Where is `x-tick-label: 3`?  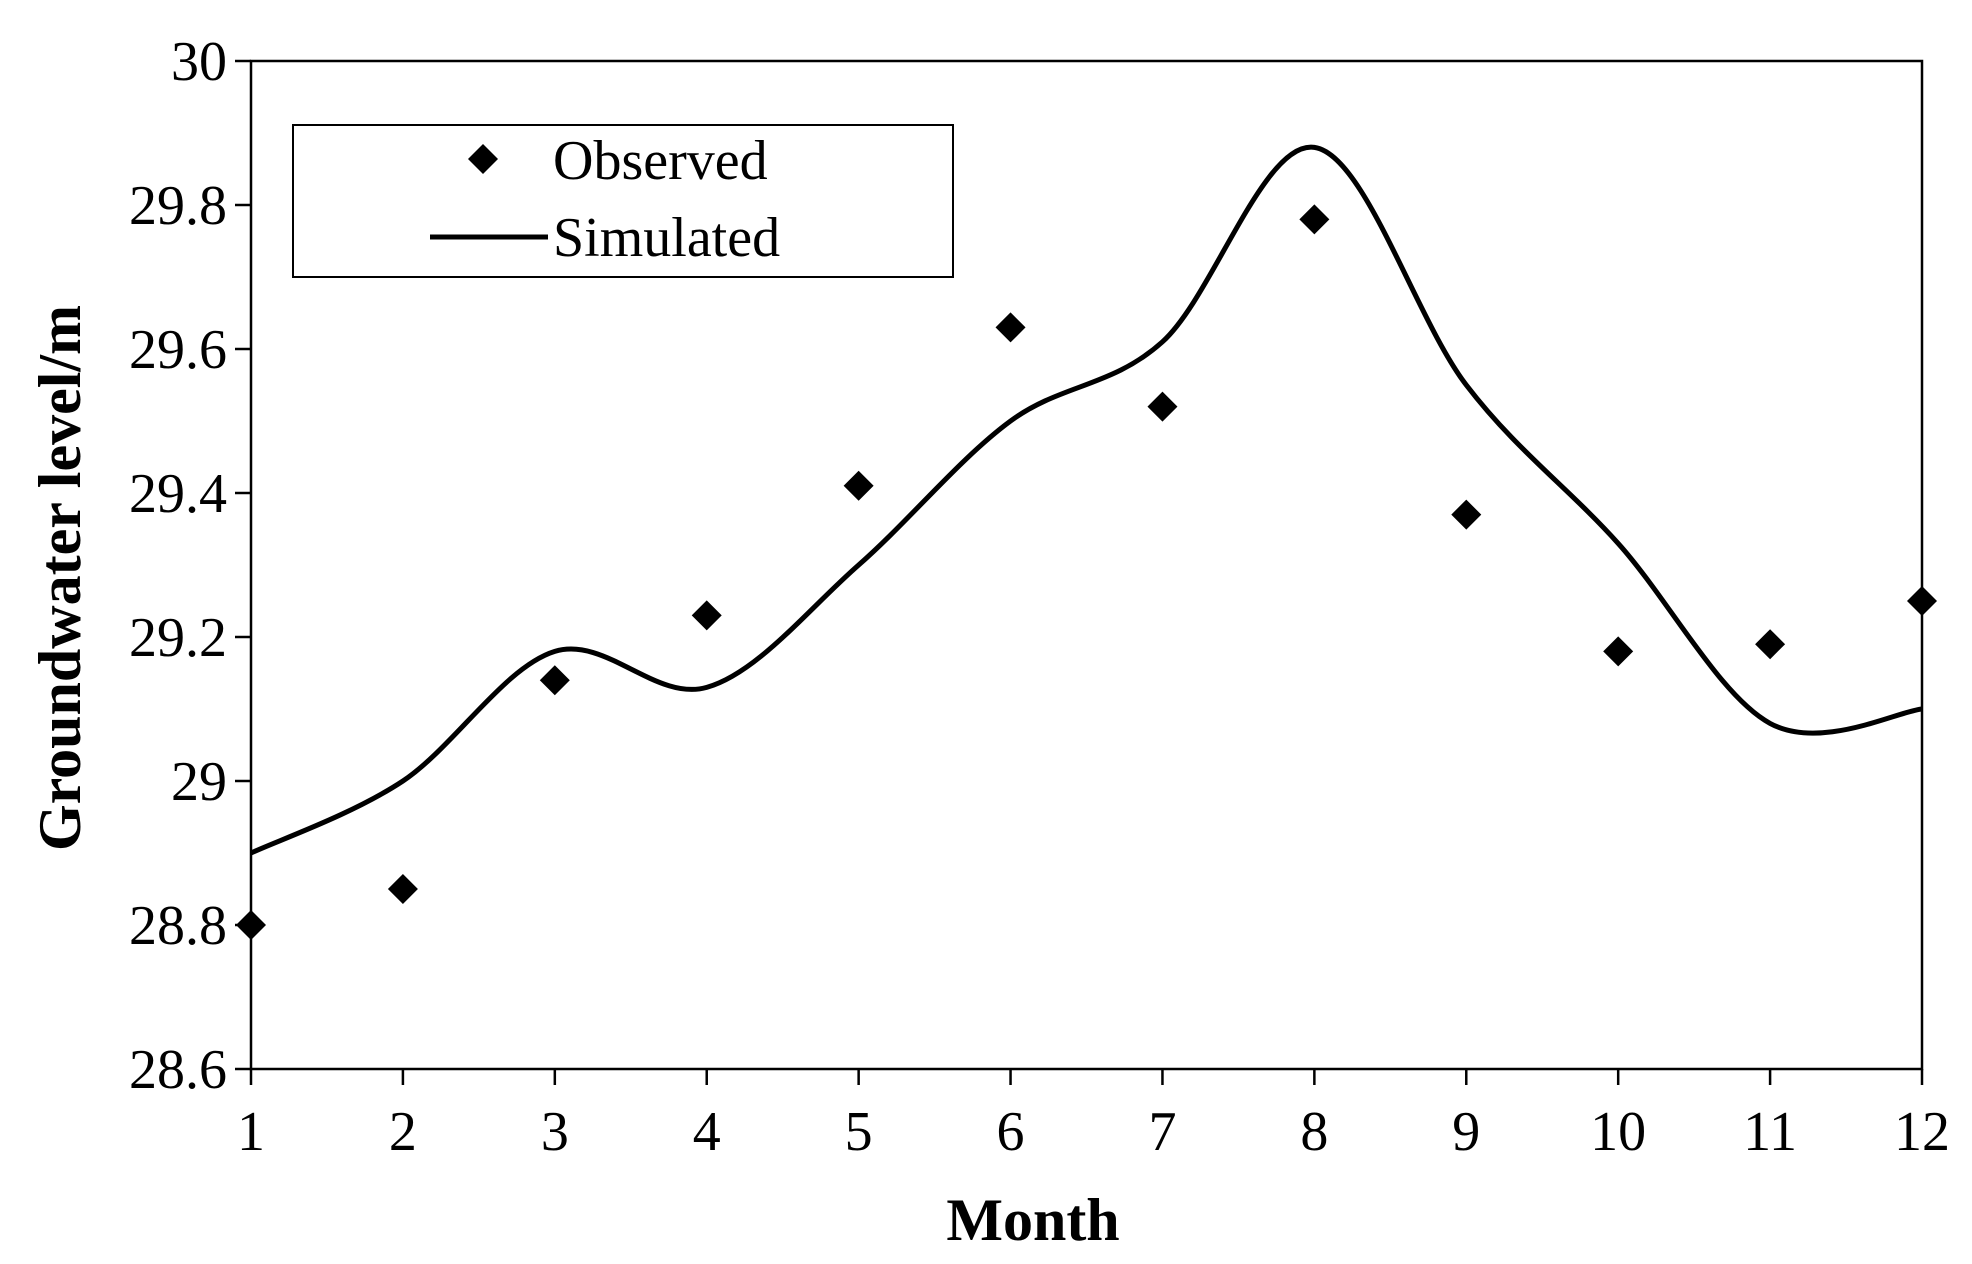
x-tick-label: 3 is located at coordinates (555, 1132).